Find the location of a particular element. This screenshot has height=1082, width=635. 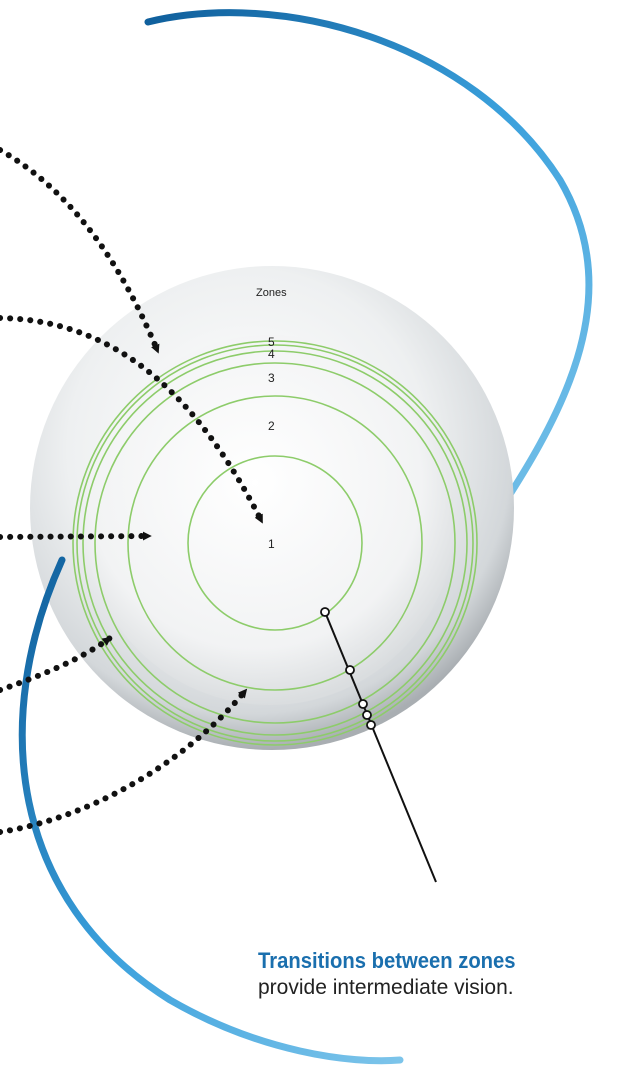

zone-label-3: 3 is located at coordinates (271, 378).